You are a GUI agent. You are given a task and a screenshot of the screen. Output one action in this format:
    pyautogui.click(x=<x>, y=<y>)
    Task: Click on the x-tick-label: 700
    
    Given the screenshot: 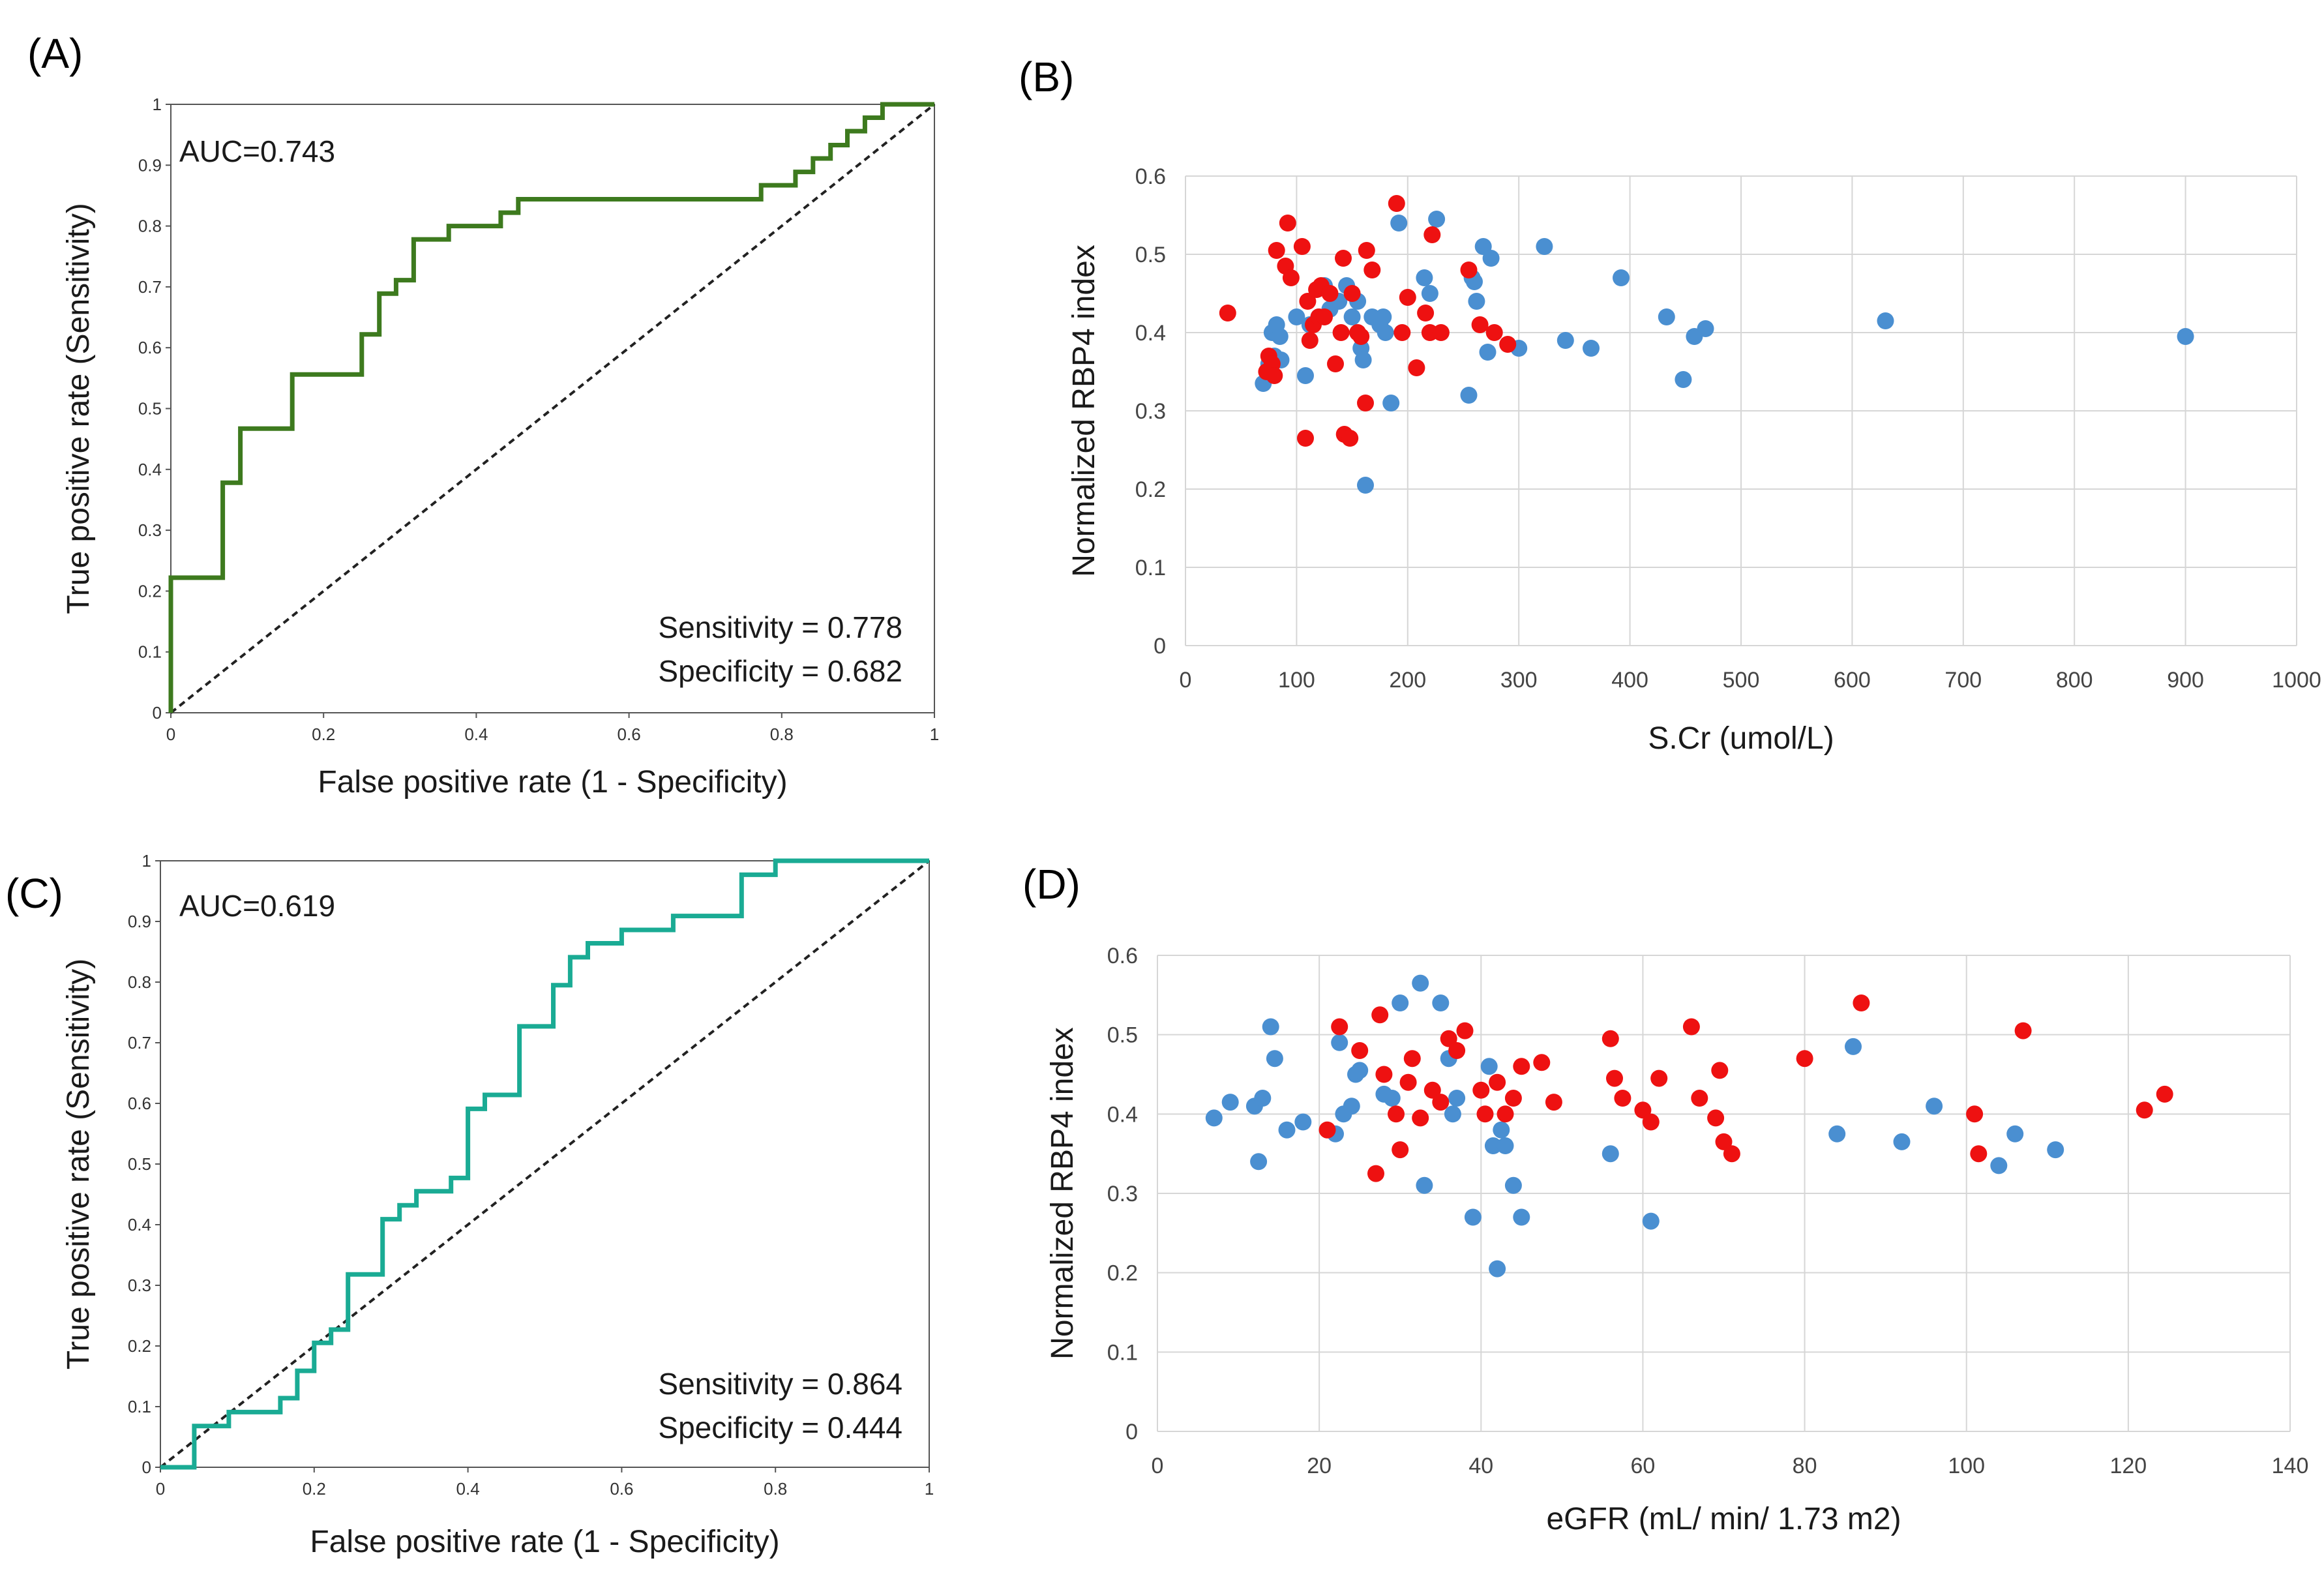 What is the action you would take?
    pyautogui.click(x=1963, y=680)
    